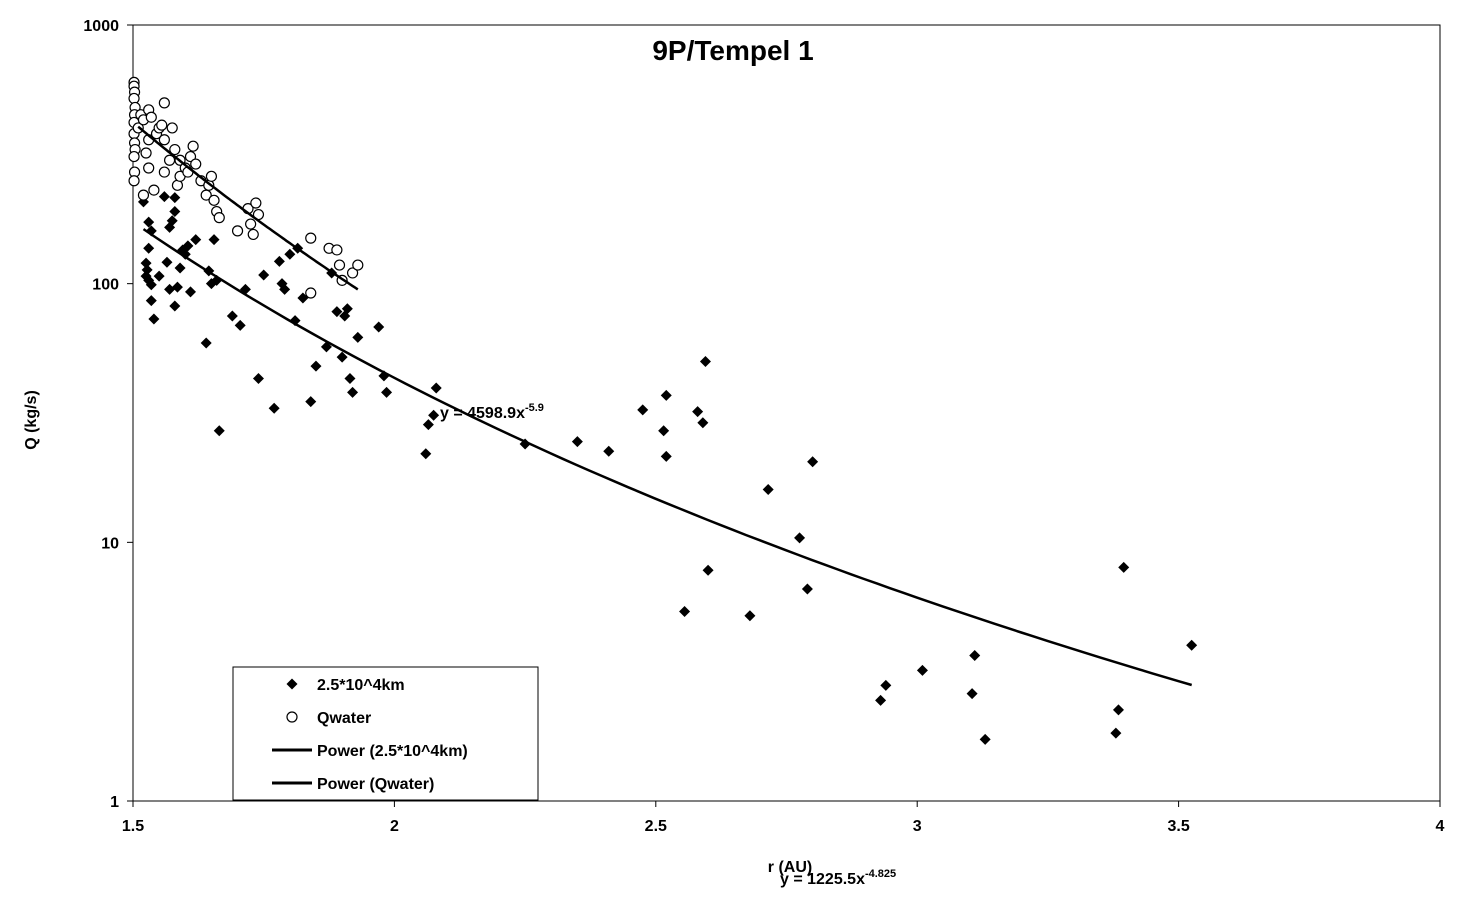  What do you see at coordinates (375, 784) in the screenshot?
I see `legend-label: Power (Qwater)` at bounding box center [375, 784].